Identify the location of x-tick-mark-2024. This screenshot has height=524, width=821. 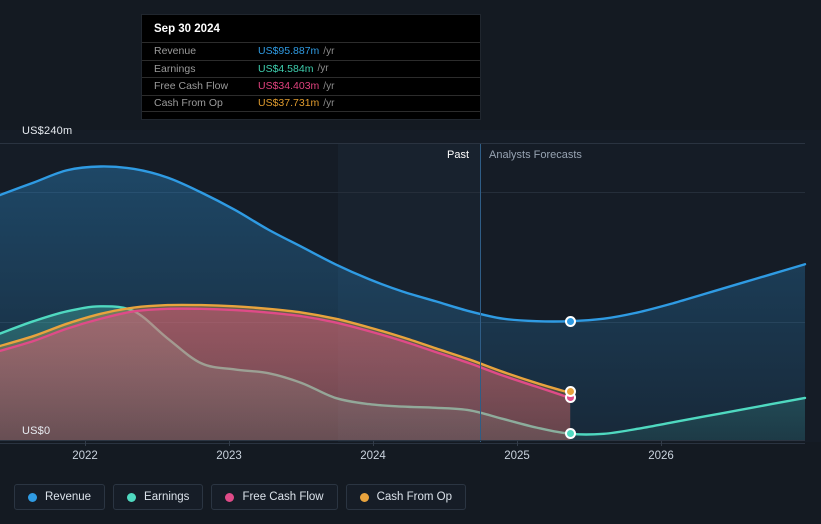
(373, 443).